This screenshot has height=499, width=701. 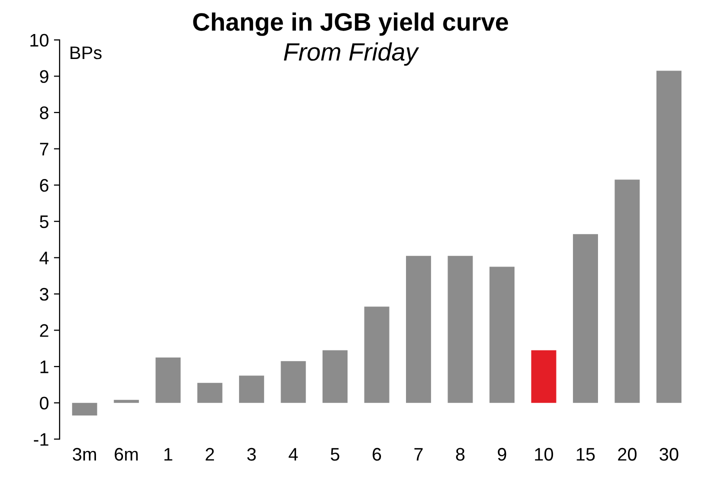 I want to click on chart-title: Change in JGB yield curve, so click(x=350, y=24).